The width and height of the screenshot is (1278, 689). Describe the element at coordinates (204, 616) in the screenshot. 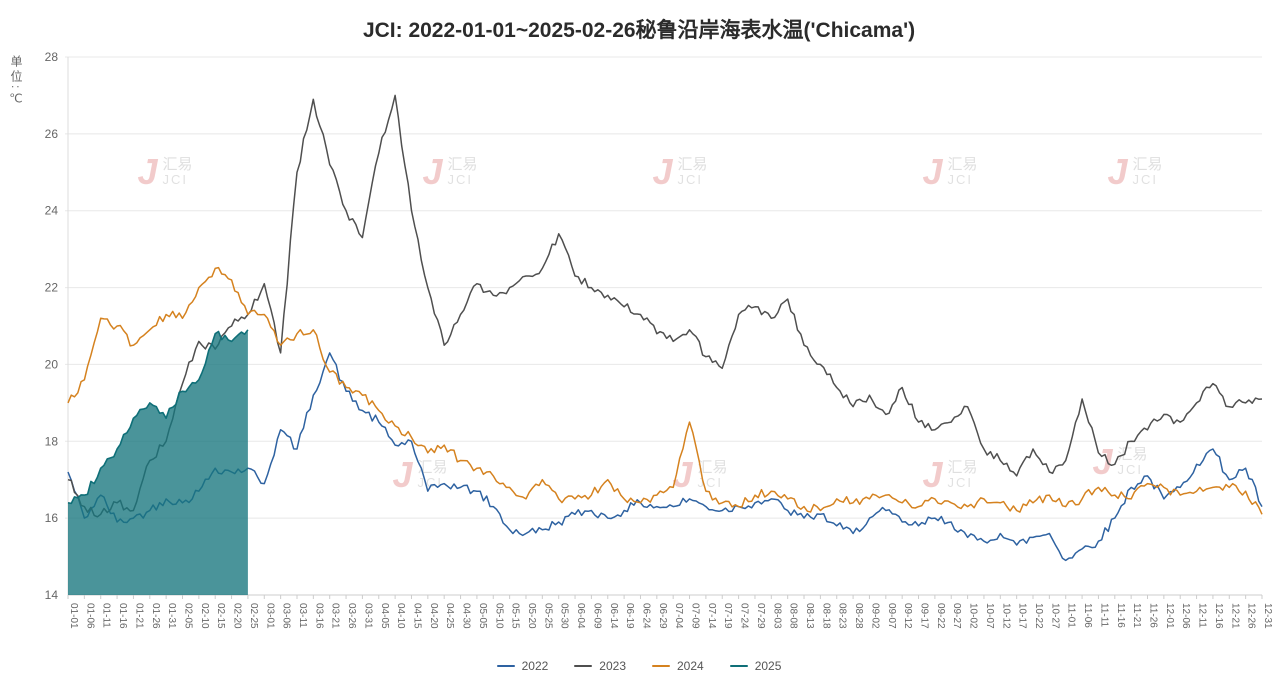

I see `x-tick-label: 02-10` at that location.